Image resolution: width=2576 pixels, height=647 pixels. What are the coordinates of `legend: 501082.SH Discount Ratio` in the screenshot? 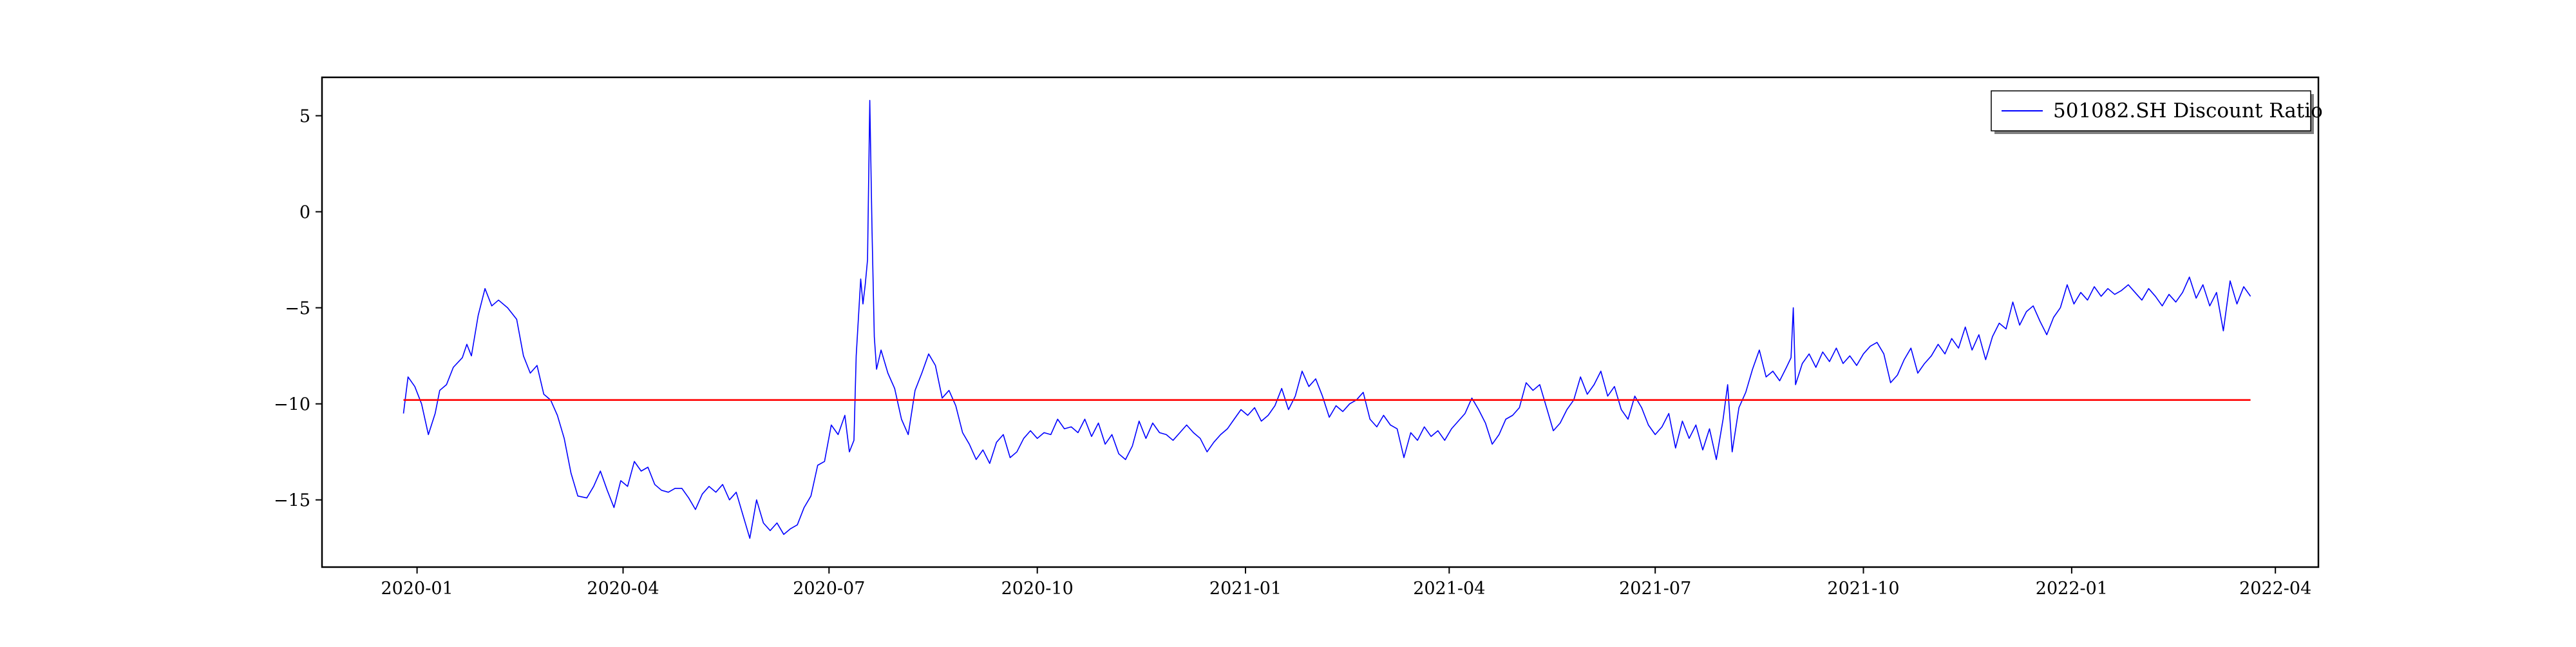 It's located at (2157, 112).